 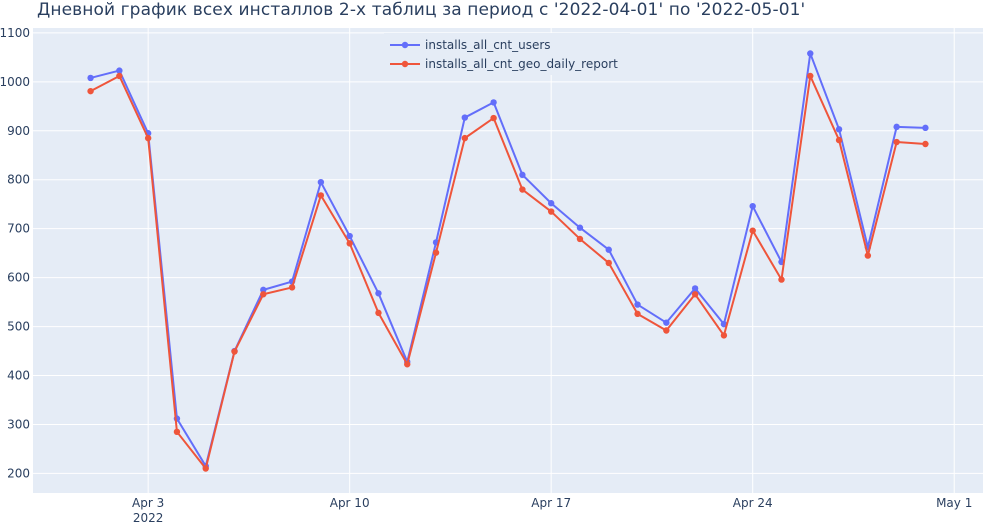 What do you see at coordinates (753, 503) in the screenshot?
I see `x-tick-label: Apr 24` at bounding box center [753, 503].